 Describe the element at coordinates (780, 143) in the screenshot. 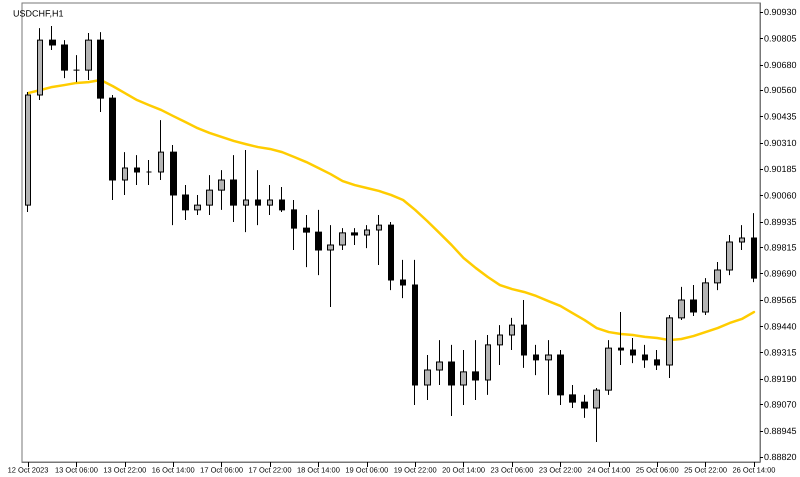

I see `y-tick-label: 0.90310` at that location.